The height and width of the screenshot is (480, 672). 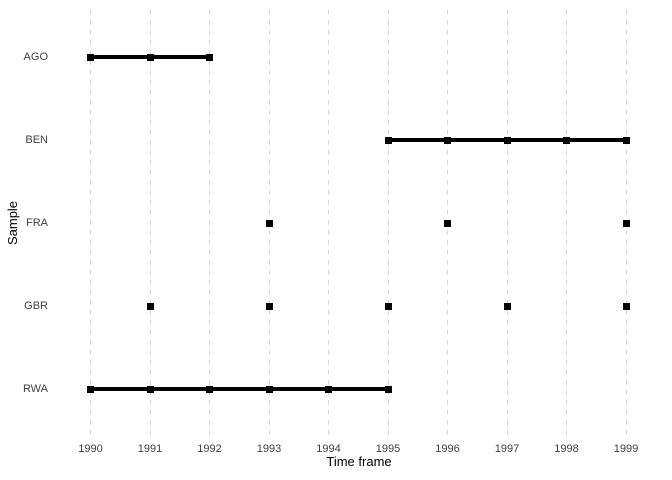 I want to click on y-tick-label-GBR: GBR, so click(x=36, y=306).